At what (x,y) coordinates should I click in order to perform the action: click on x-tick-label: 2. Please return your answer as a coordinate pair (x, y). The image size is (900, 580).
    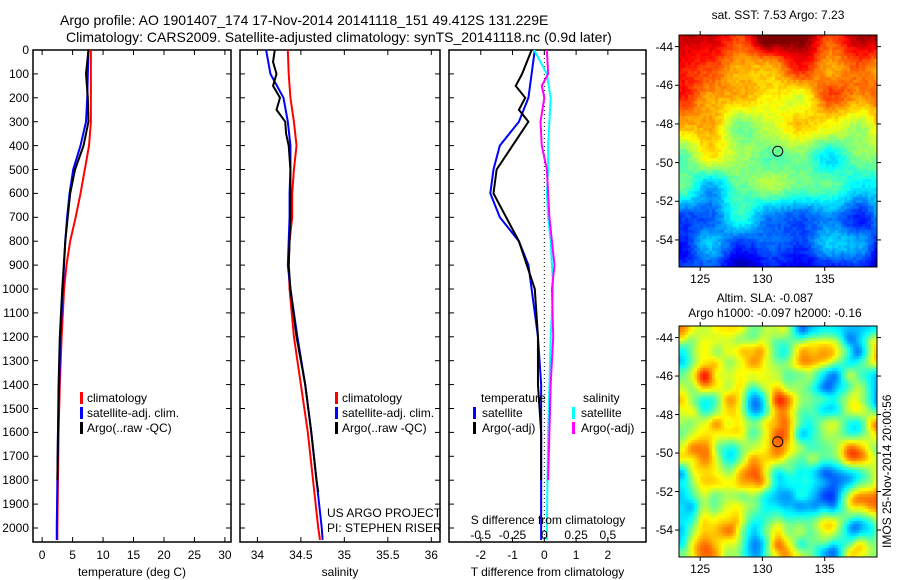
    Looking at the image, I should click on (608, 555).